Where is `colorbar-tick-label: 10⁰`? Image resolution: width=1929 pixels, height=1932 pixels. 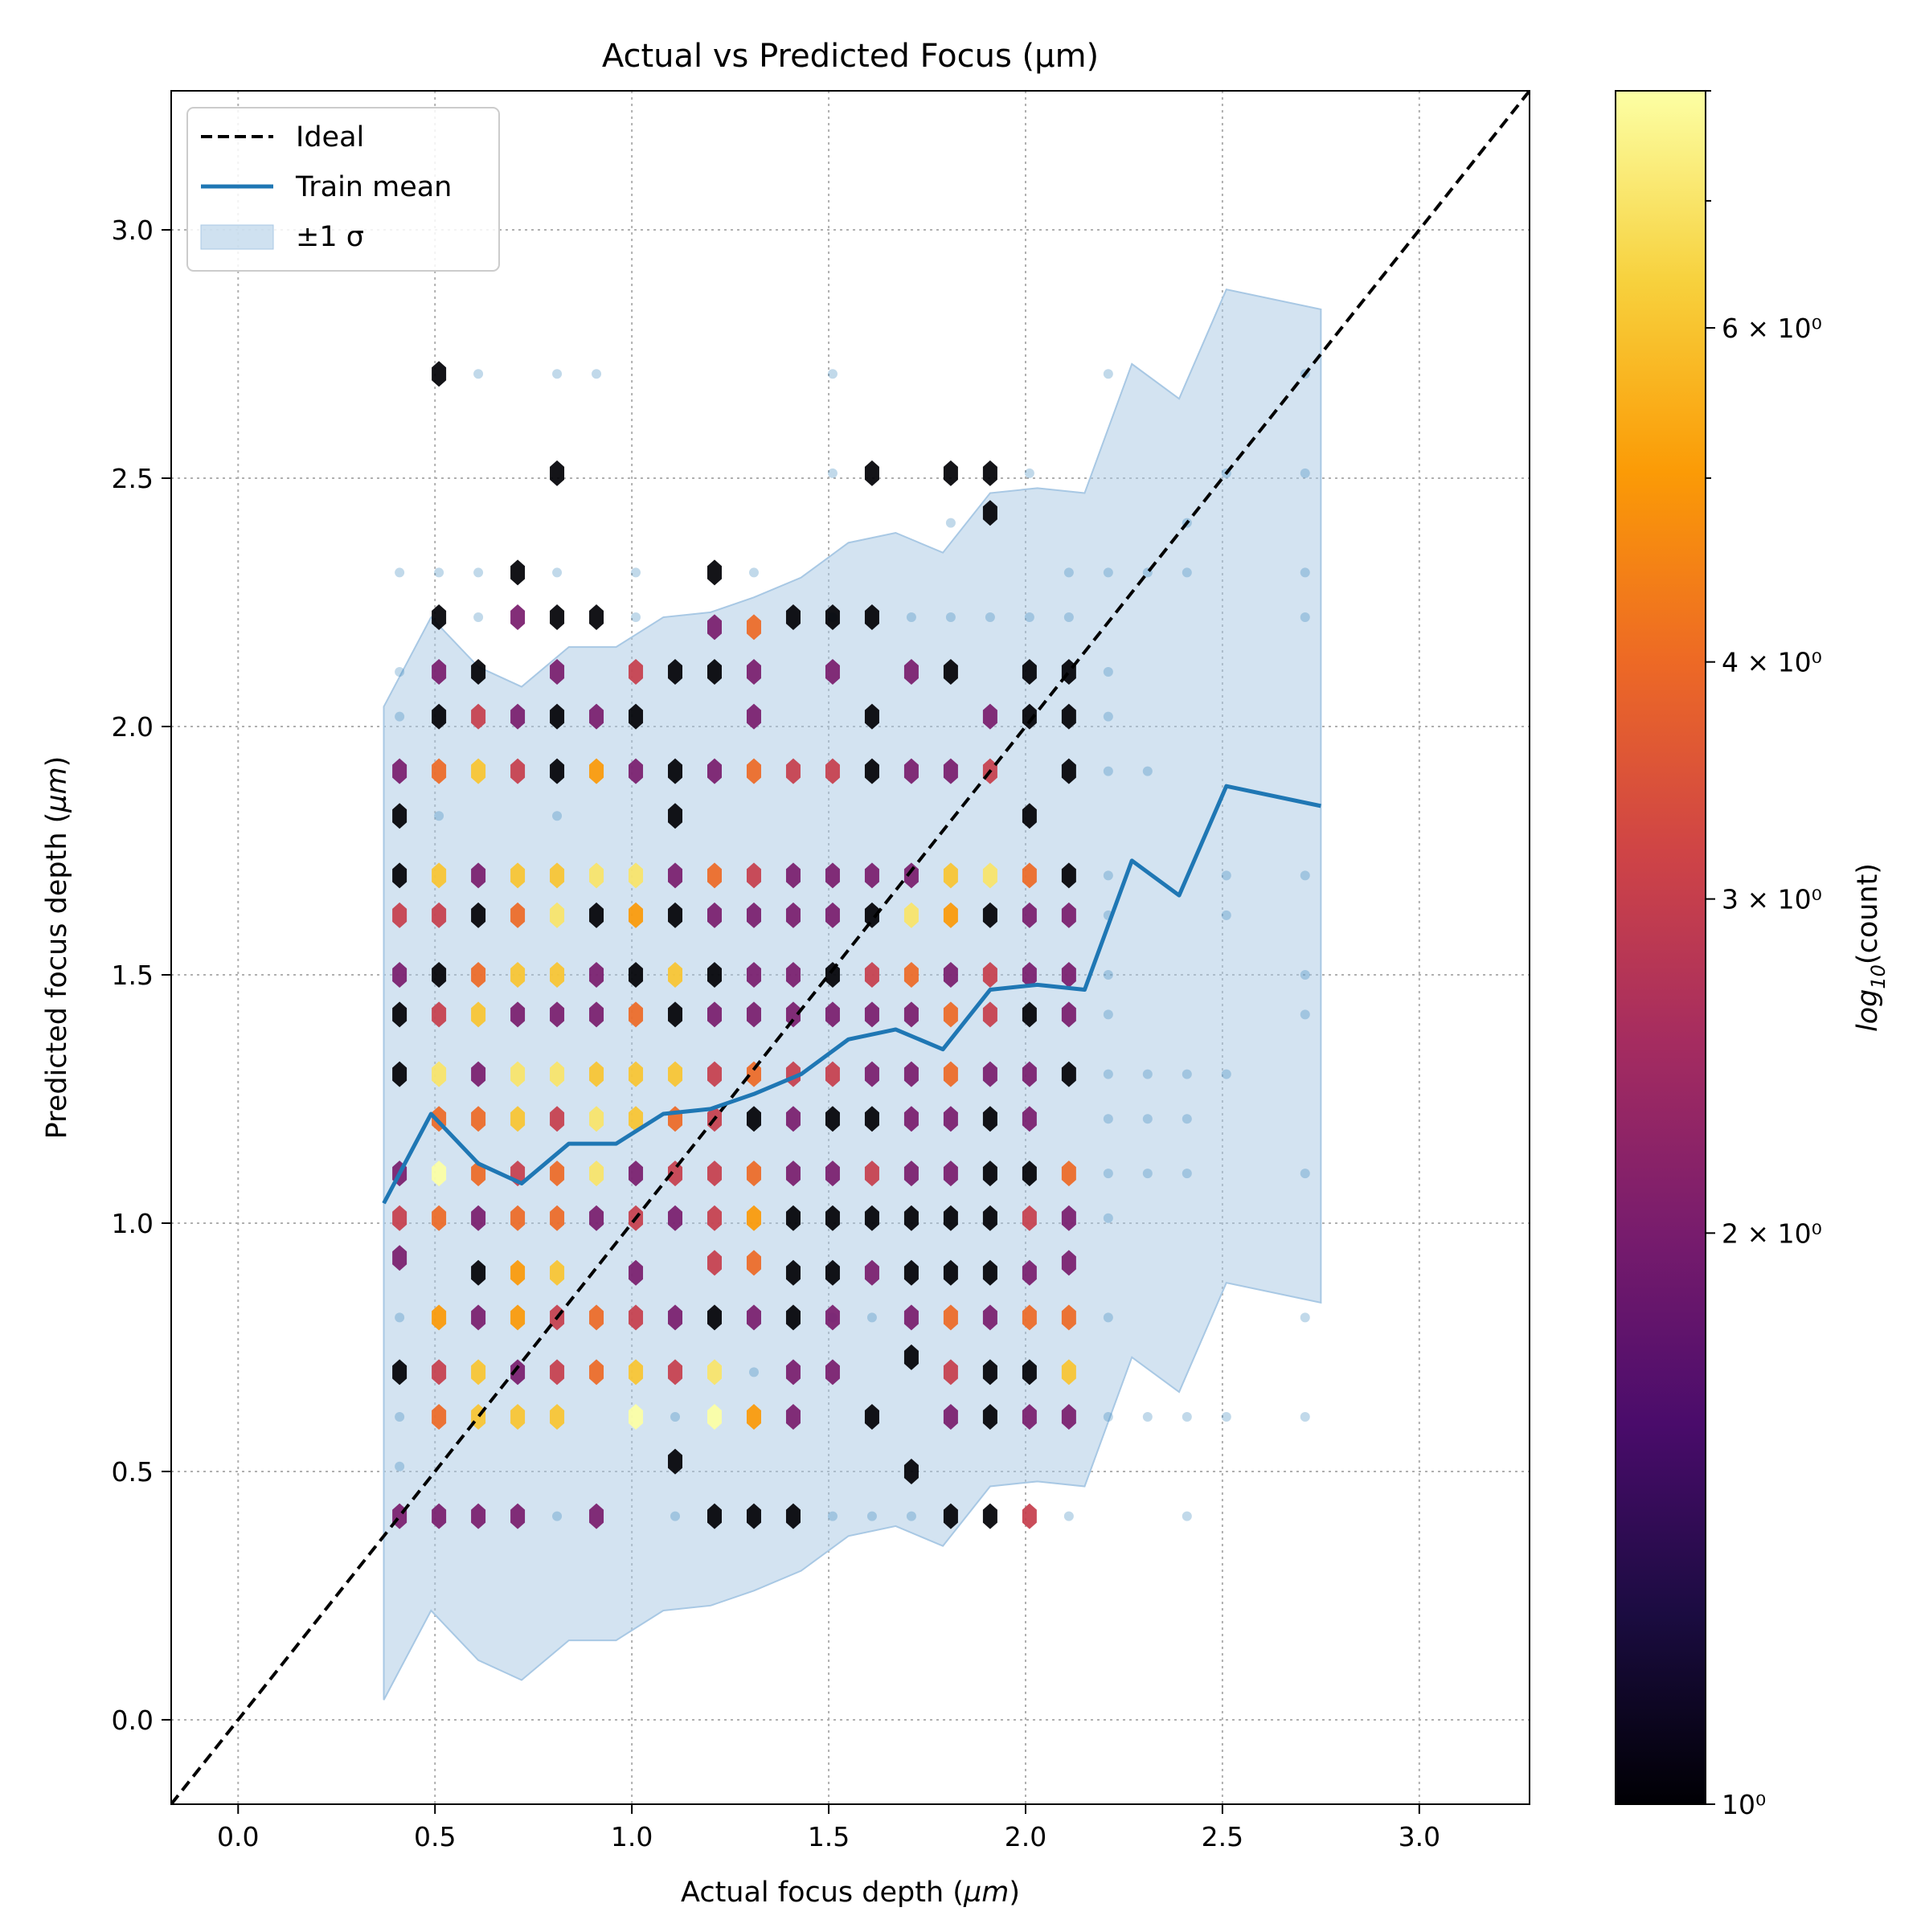 colorbar-tick-label: 10⁰ is located at coordinates (1744, 1804).